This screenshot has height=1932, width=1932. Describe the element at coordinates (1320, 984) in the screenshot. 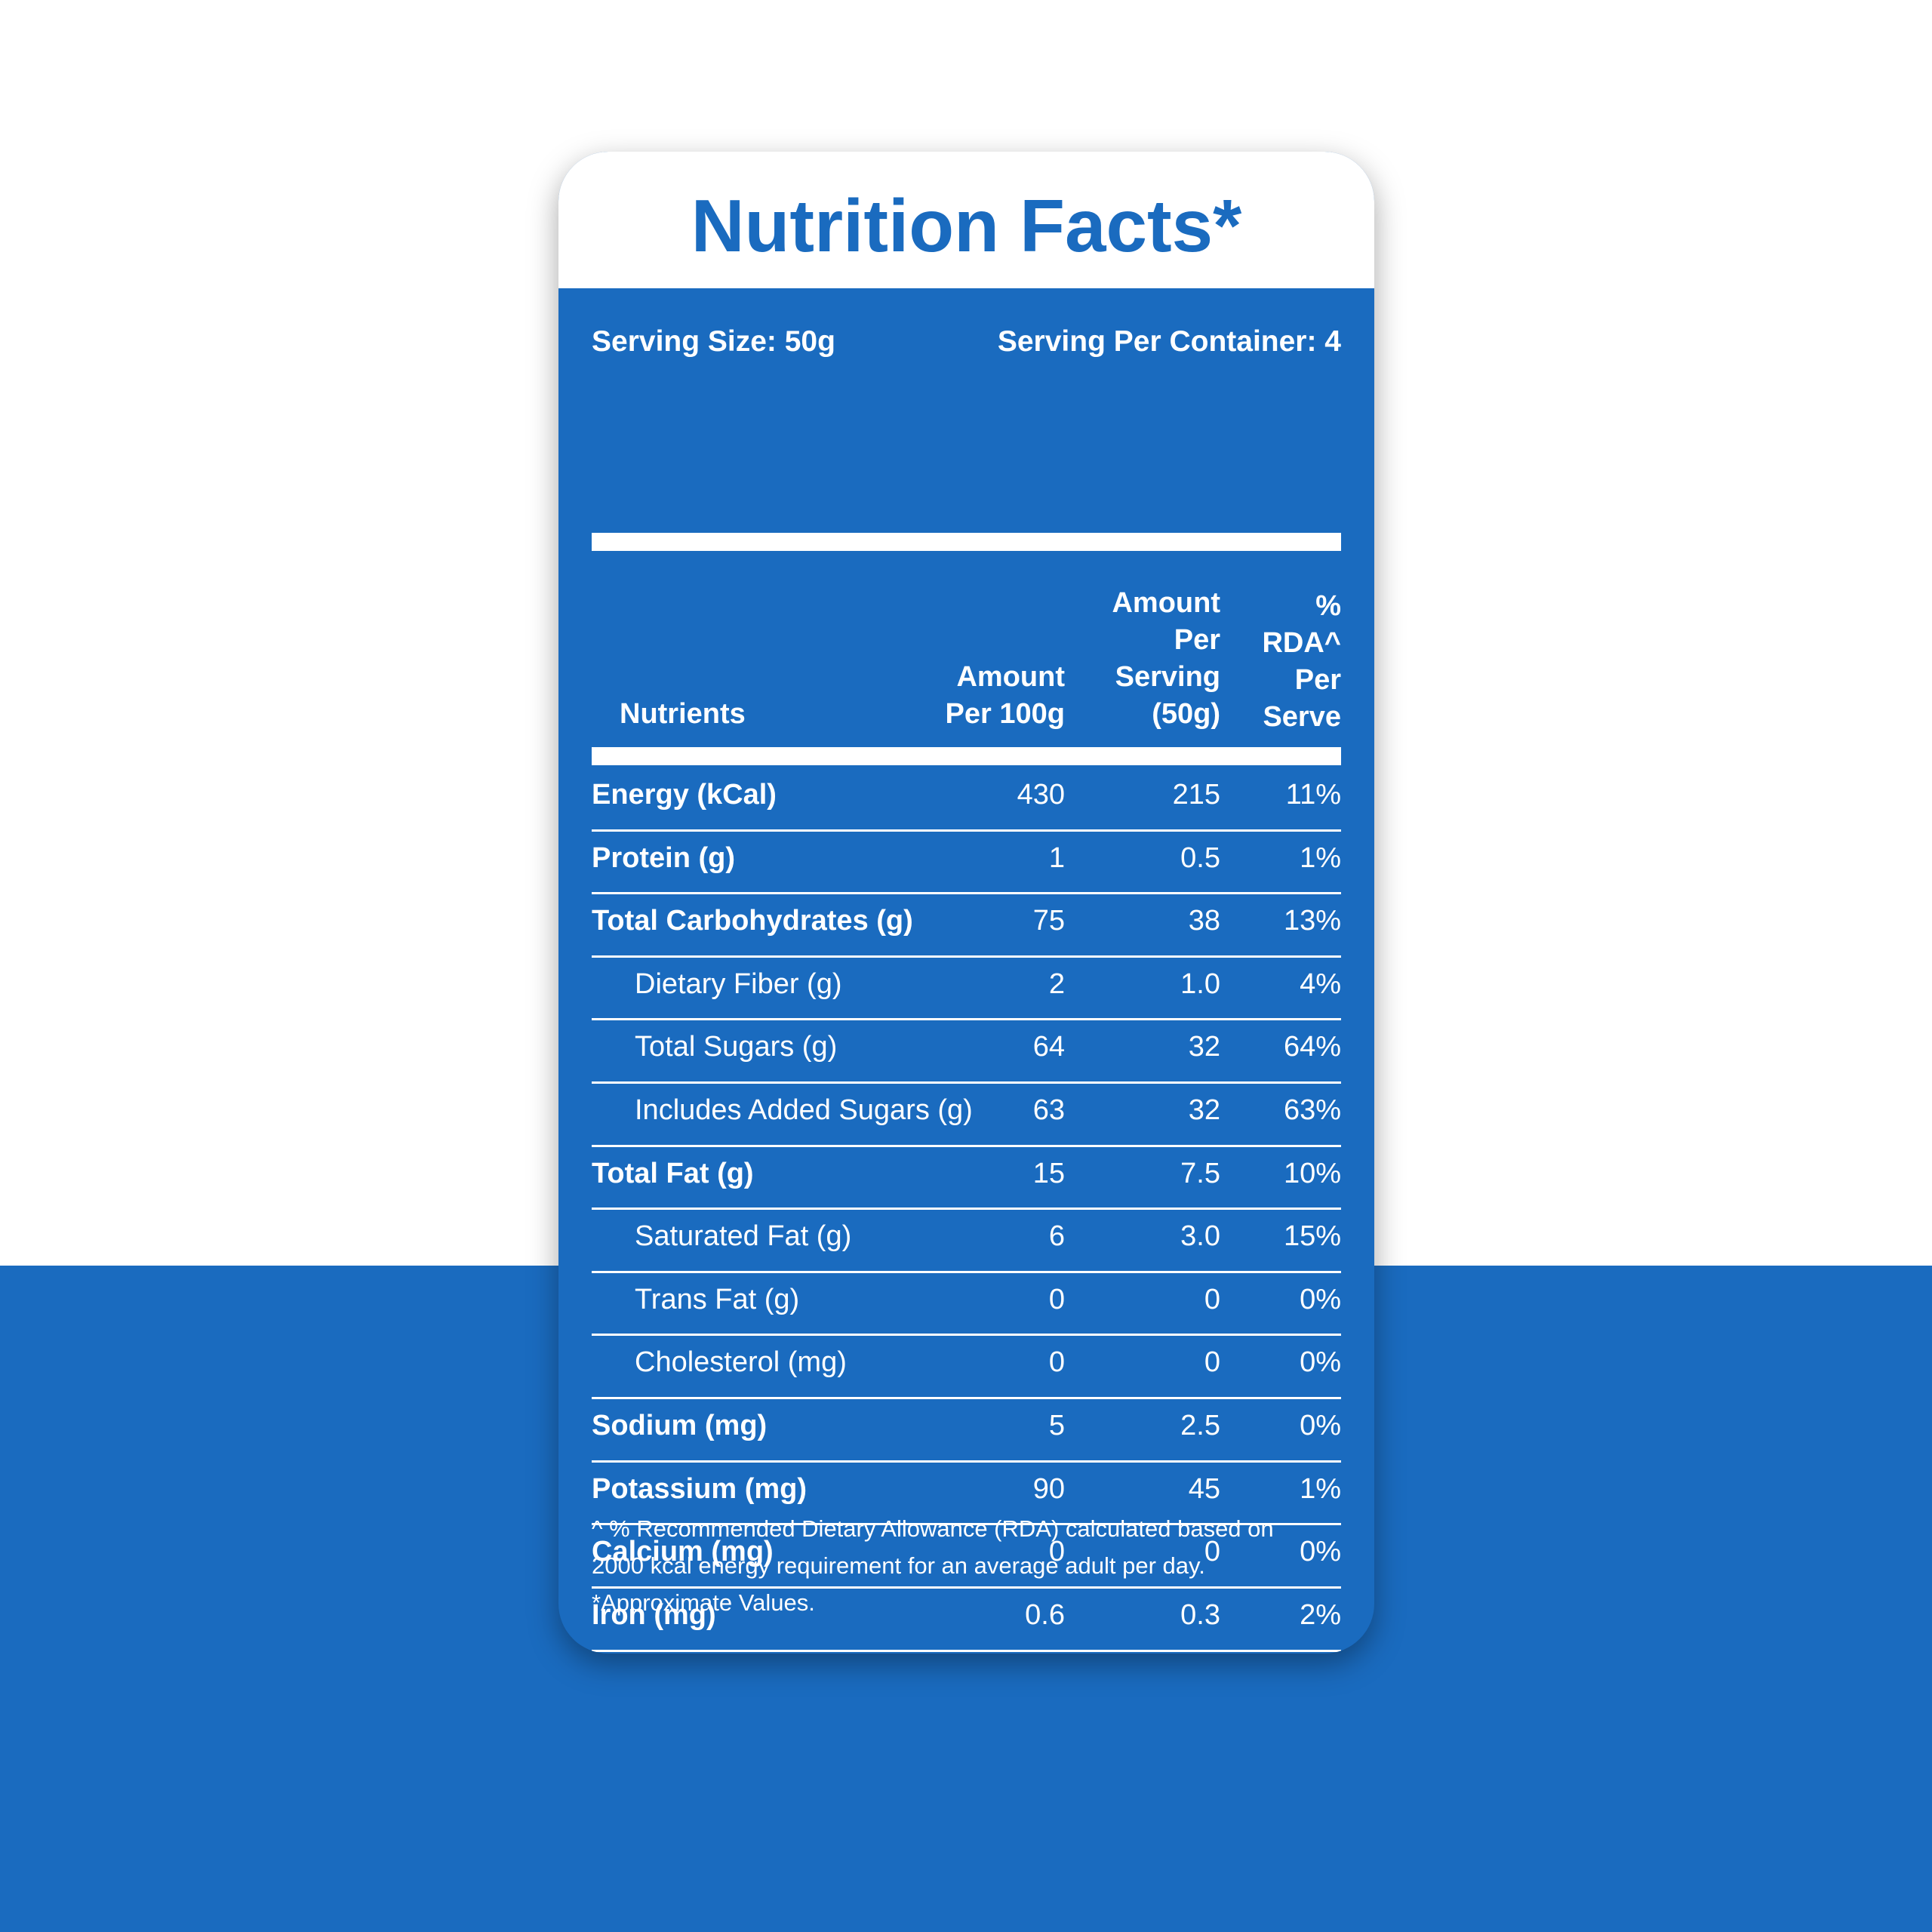

I see `nutrient-value: 4%` at that location.